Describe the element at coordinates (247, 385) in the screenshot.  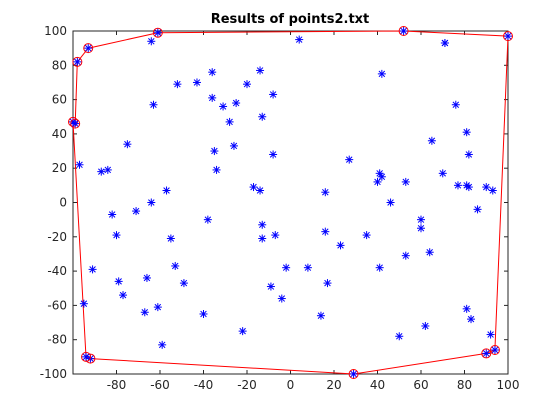
I see `x-tick-label: -20` at that location.